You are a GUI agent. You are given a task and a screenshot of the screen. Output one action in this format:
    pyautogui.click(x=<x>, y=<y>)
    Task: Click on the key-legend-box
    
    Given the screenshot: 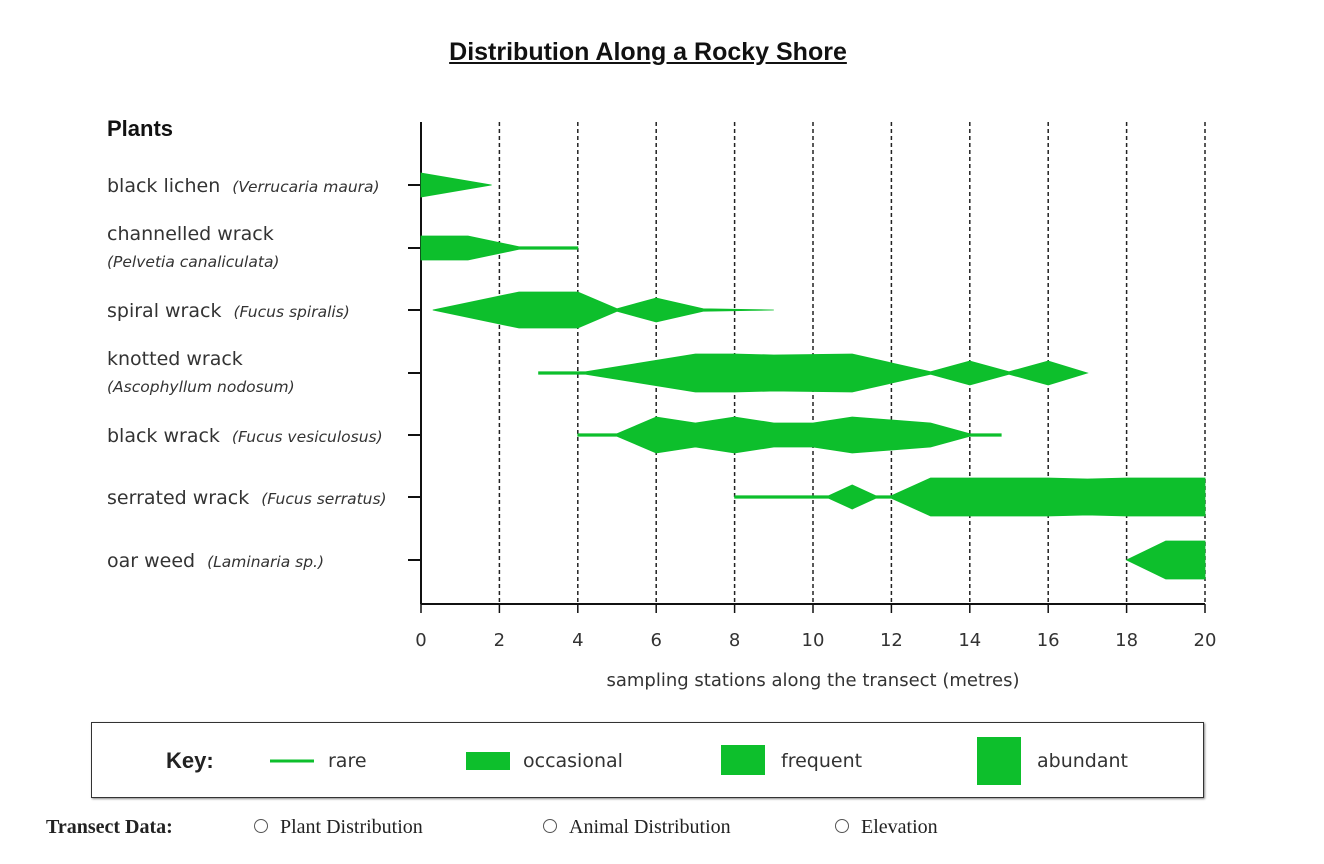 What is the action you would take?
    pyautogui.click(x=647, y=760)
    